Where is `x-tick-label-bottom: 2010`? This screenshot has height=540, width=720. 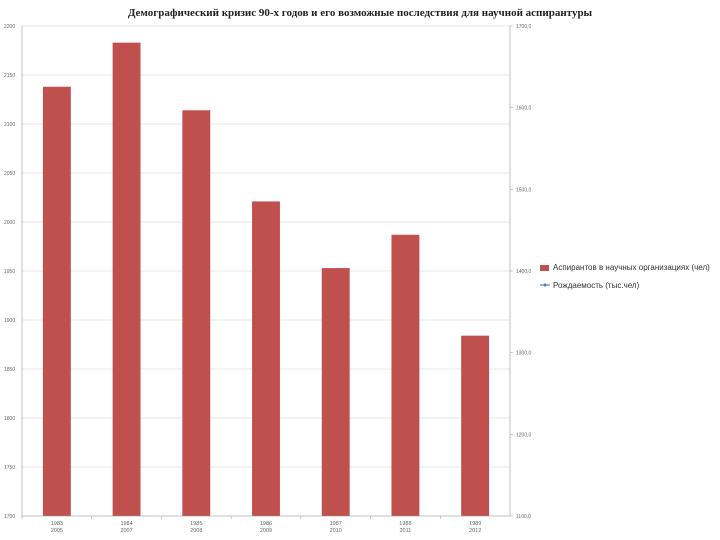
x-tick-label-bottom: 2010 is located at coordinates (336, 531).